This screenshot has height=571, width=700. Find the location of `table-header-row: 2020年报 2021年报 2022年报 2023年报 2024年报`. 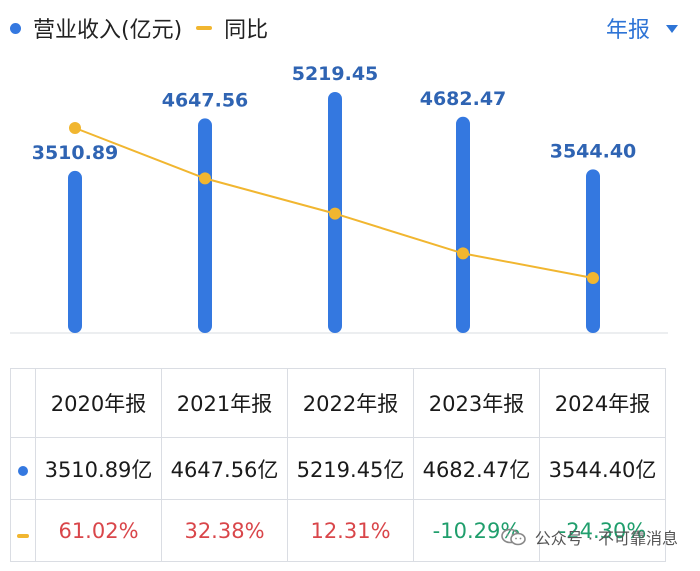

table-header-row: 2020年报 2021年报 2022年报 2023年报 2024年报 is located at coordinates (338, 403).